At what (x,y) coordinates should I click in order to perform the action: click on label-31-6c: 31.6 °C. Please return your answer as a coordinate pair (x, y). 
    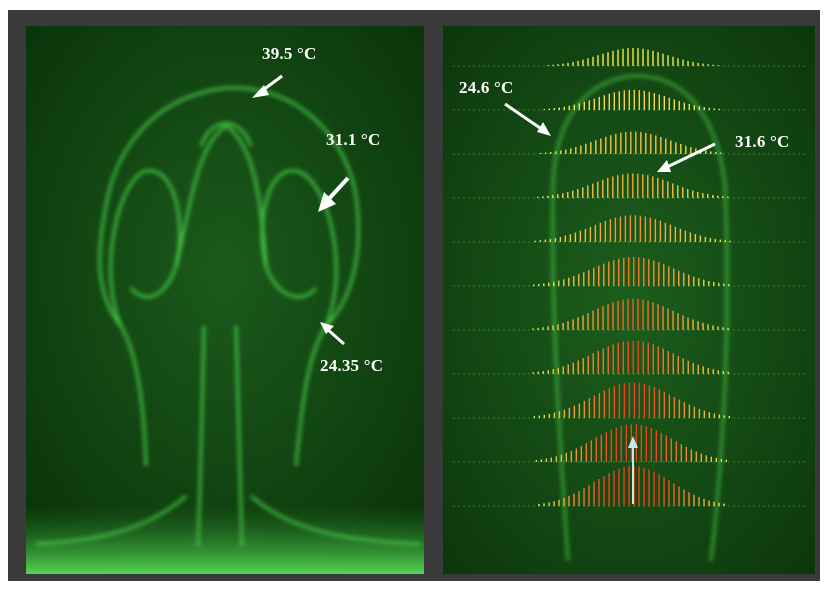
    Looking at the image, I should click on (762, 141).